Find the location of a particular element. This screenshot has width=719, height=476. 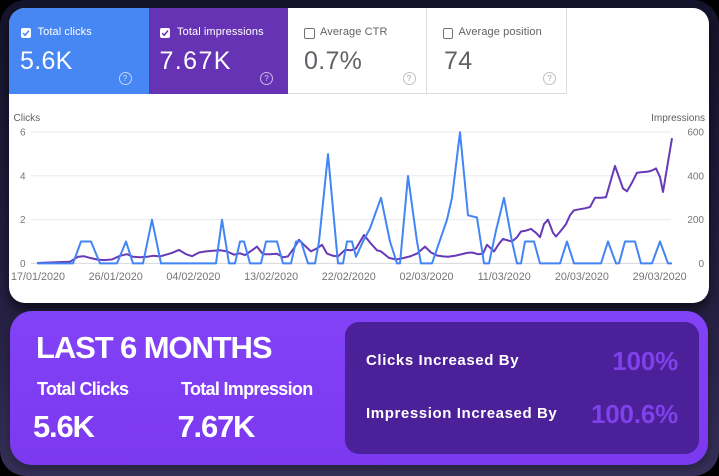

svg-text: 200 is located at coordinates (695, 220).